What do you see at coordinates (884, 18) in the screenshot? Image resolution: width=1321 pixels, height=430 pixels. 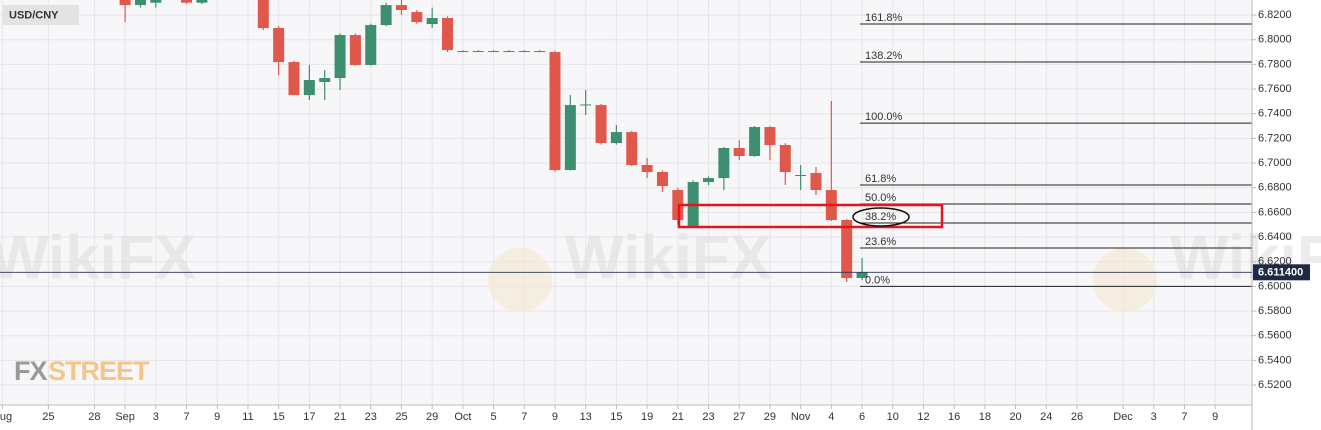 I see `fib-label: 161.8%` at bounding box center [884, 18].